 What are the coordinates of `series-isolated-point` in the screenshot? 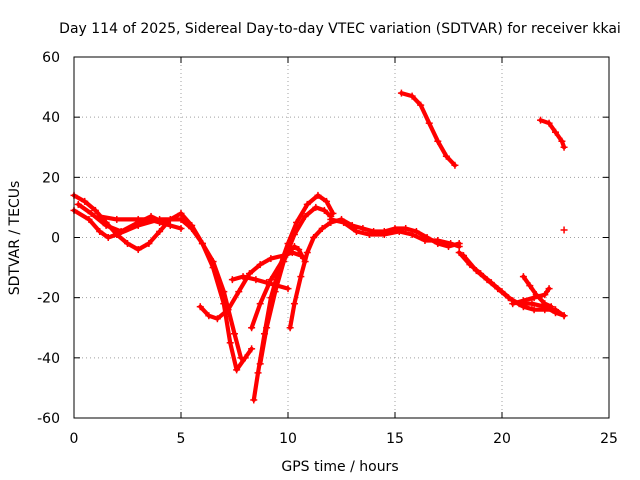 It's located at (564, 230).